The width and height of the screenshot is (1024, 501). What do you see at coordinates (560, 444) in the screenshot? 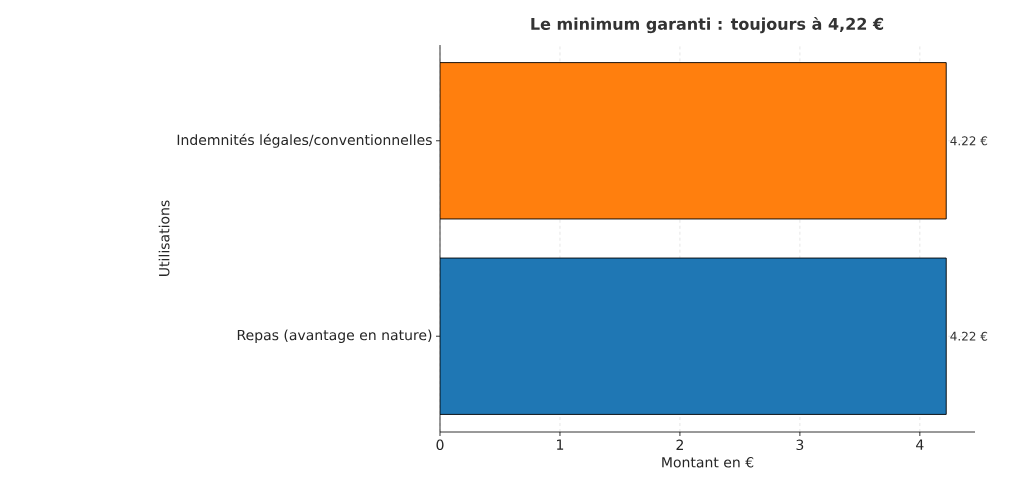
I see `x-tick-label: 1` at bounding box center [560, 444].